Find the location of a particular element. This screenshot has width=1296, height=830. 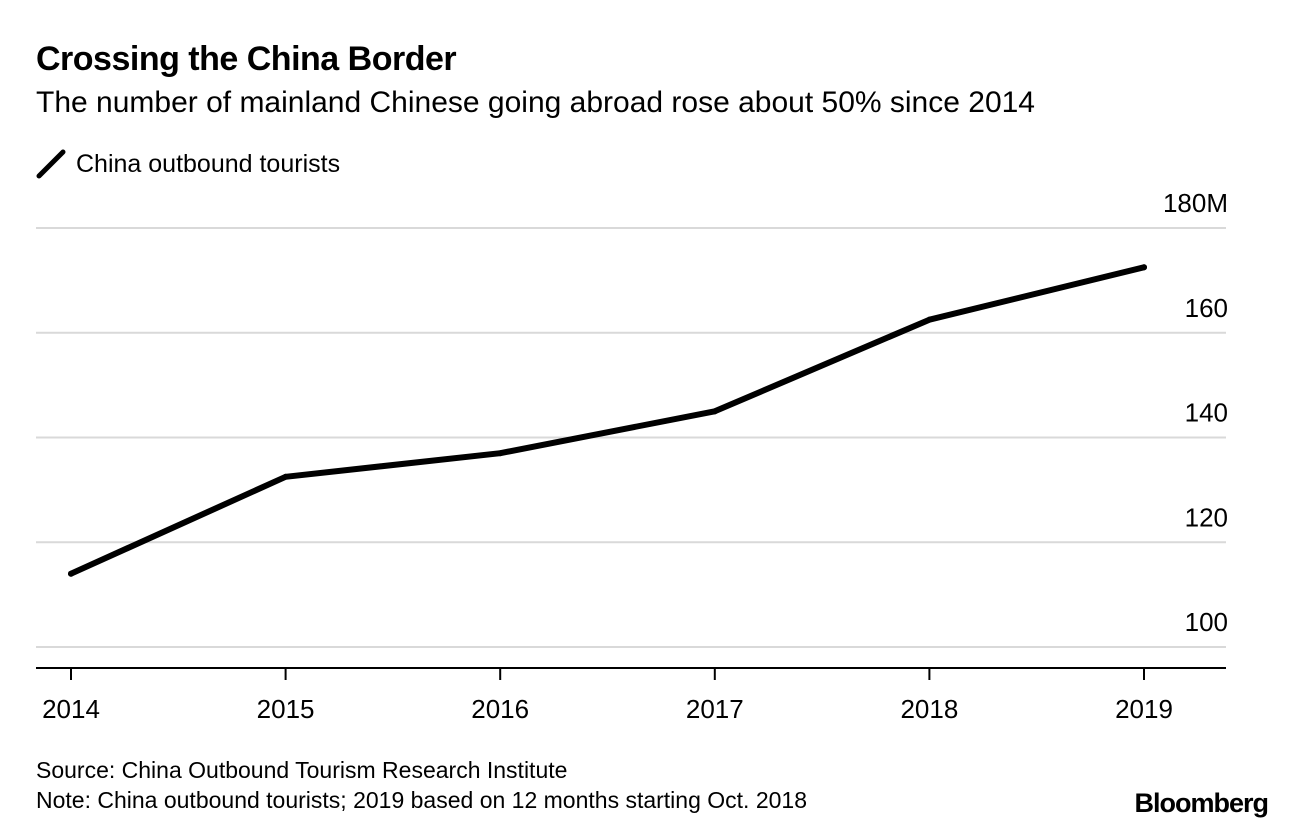

x-tick-label: 2018 is located at coordinates (929, 709).